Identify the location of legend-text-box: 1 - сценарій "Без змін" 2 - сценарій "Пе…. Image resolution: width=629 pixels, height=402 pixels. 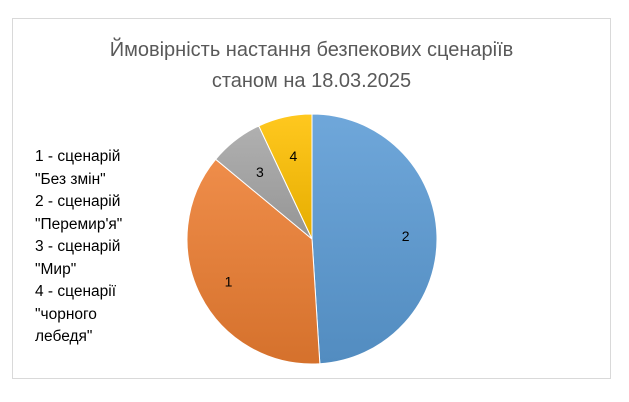
(97, 247).